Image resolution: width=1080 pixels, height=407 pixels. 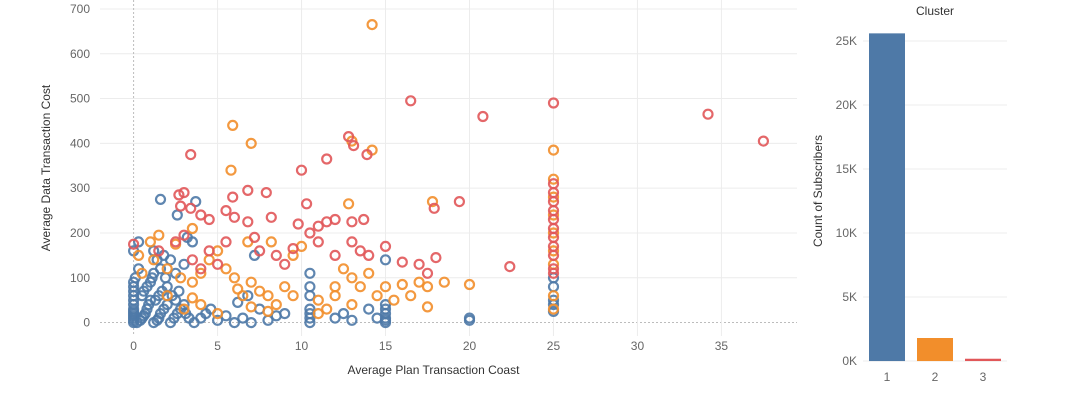 I want to click on bar-category-label: 3, so click(x=983, y=377).